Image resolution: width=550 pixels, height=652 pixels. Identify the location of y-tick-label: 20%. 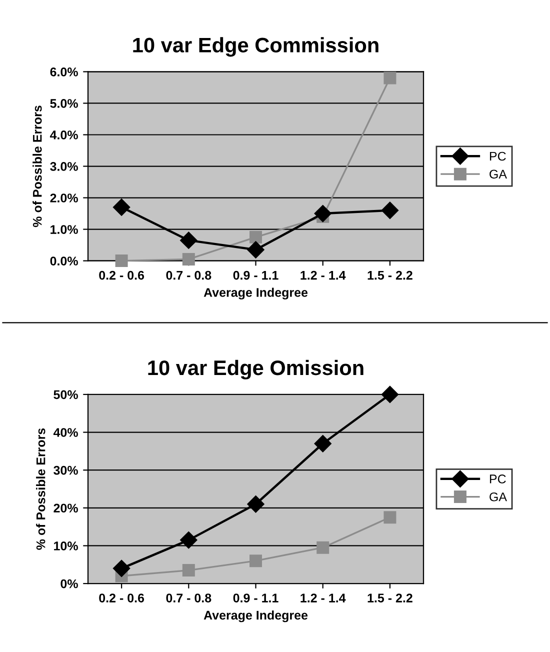
(66, 508).